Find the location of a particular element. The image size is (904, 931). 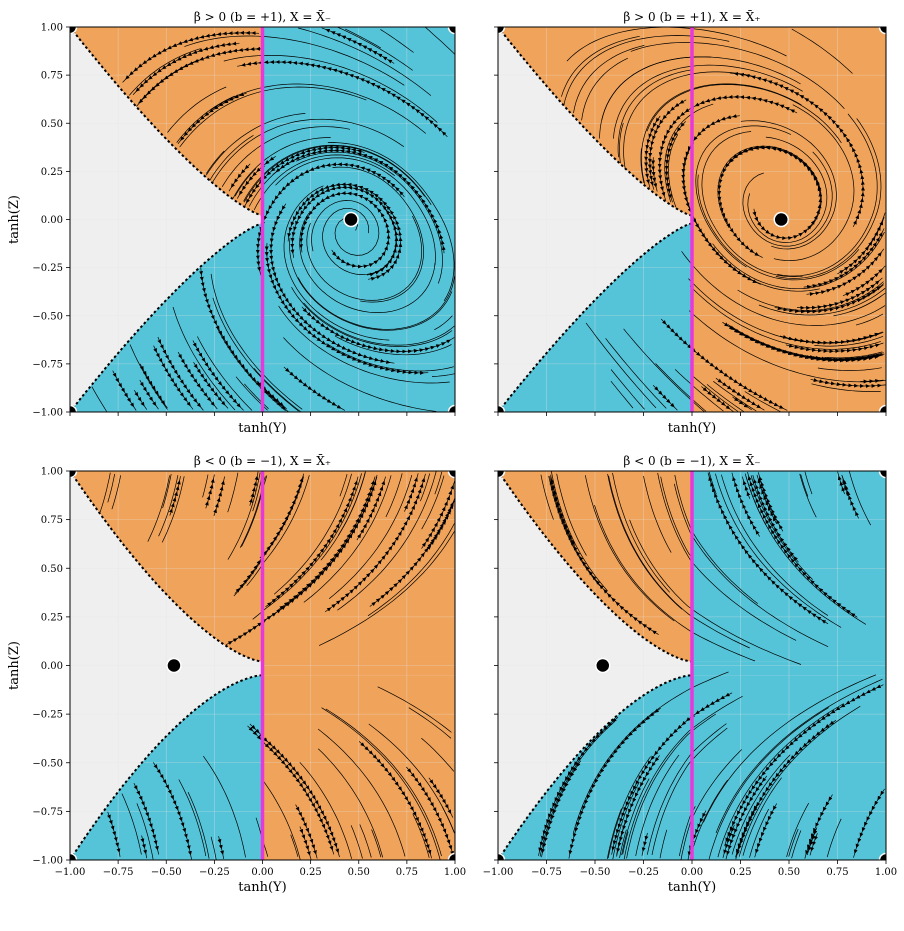

y-tick-label: 0.00 is located at coordinates (52, 220).